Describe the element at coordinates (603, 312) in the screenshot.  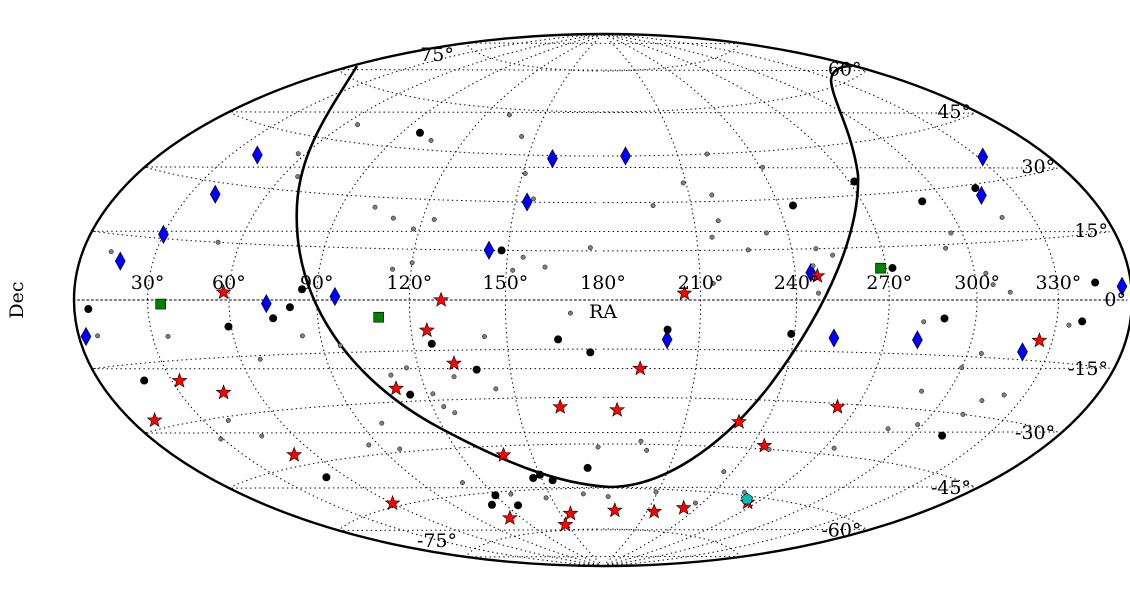
I see `x-axis-label: RA` at that location.